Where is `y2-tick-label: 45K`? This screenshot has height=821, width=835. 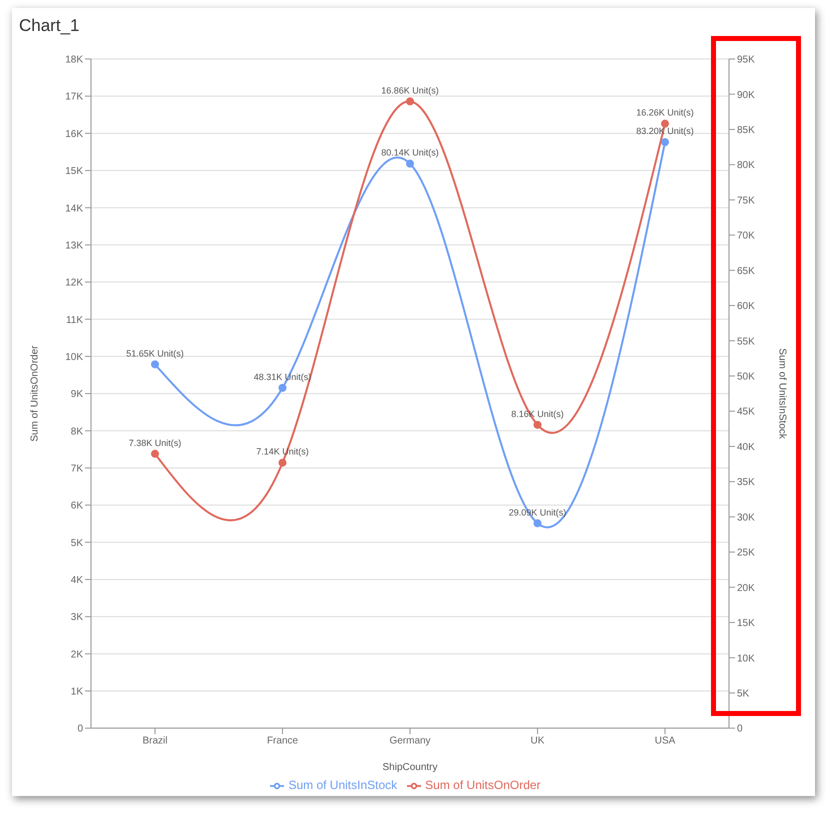
y2-tick-label: 45K is located at coordinates (746, 412).